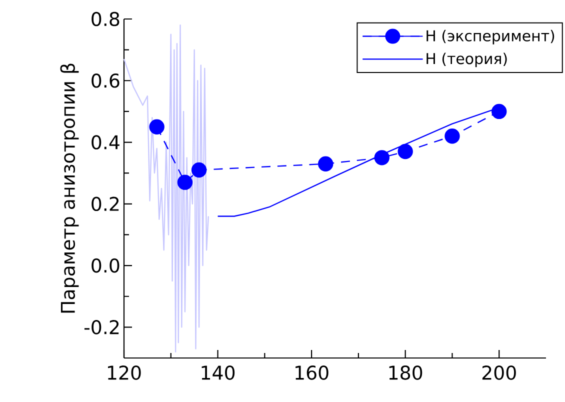 The image size is (565, 402). I want to click on y-tick-label: 0.8, so click(106, 19).